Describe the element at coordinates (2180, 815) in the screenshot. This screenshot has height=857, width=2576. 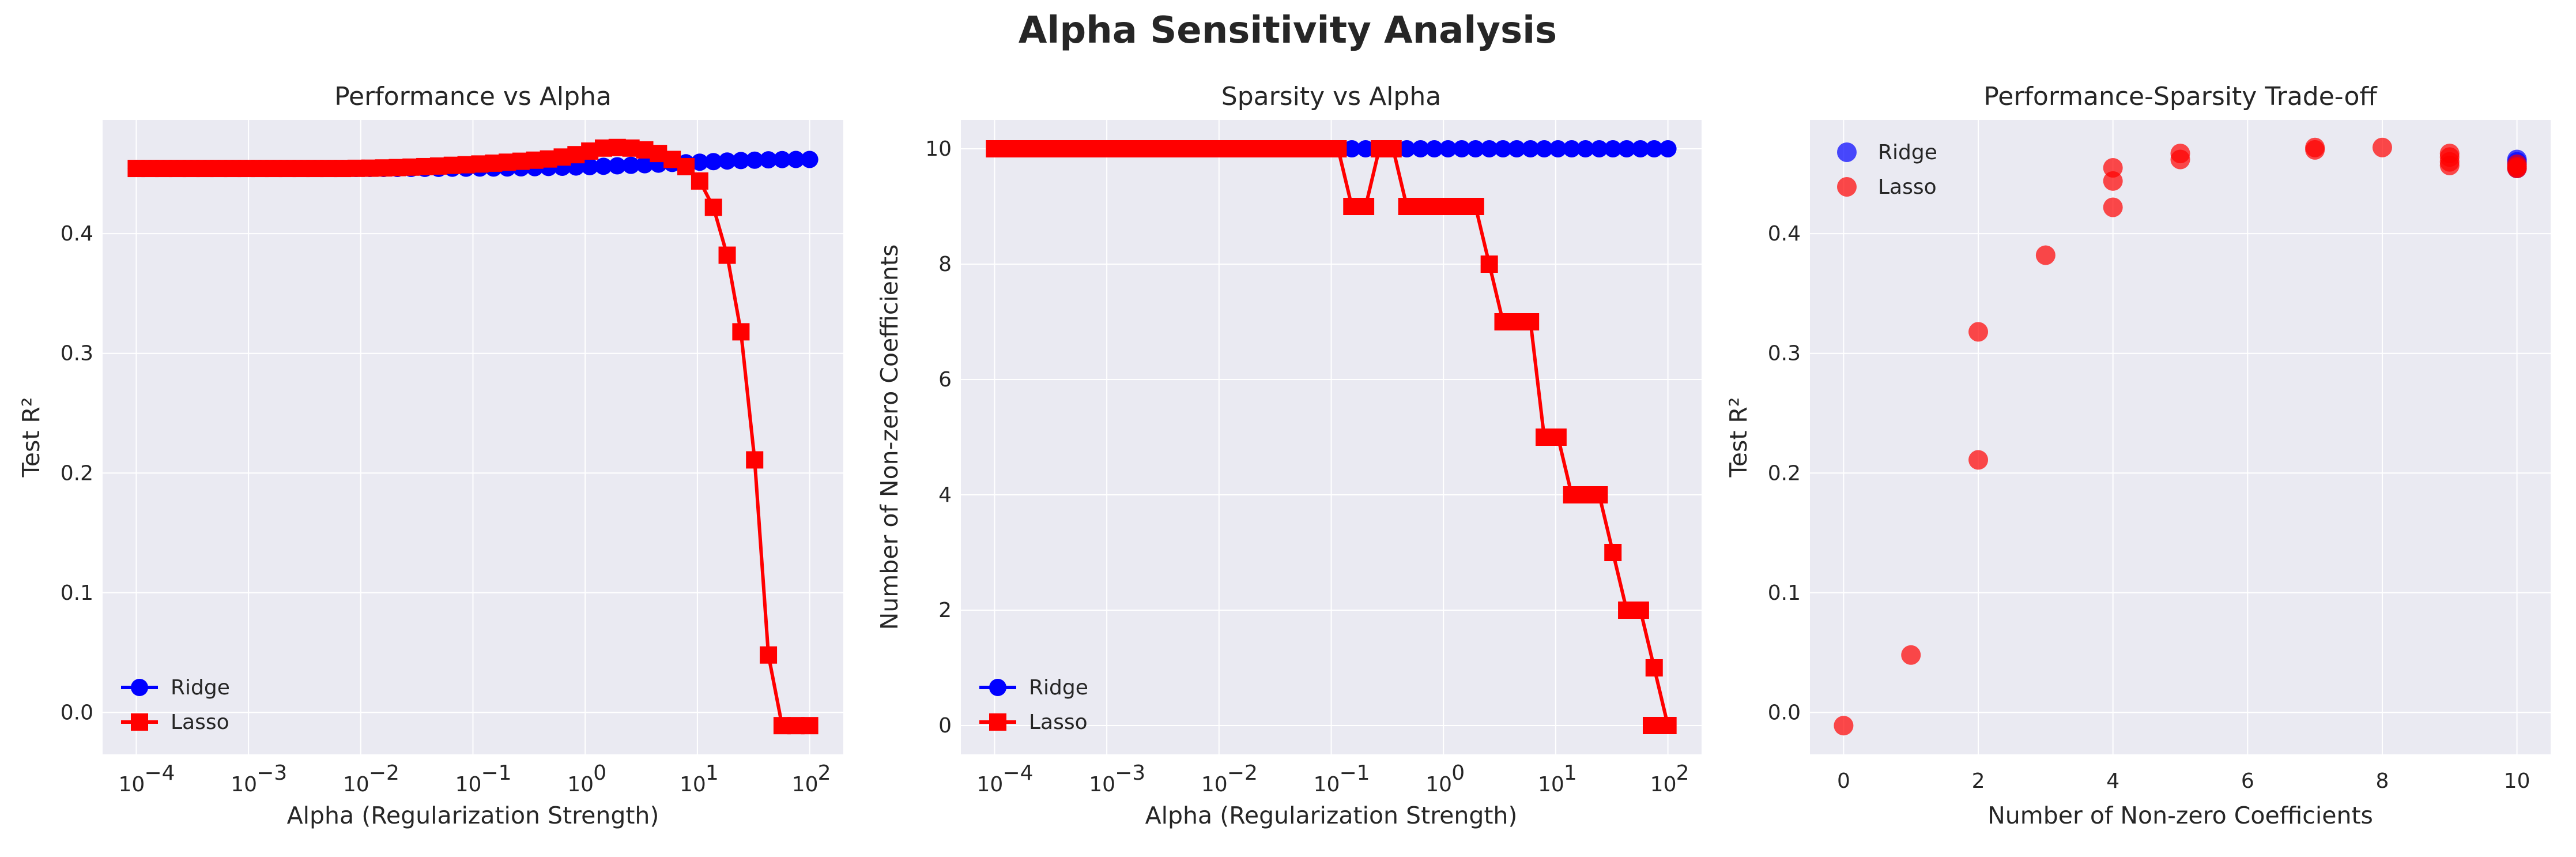
I see `x-axis-label: Number of Non-zero Coefficients` at that location.